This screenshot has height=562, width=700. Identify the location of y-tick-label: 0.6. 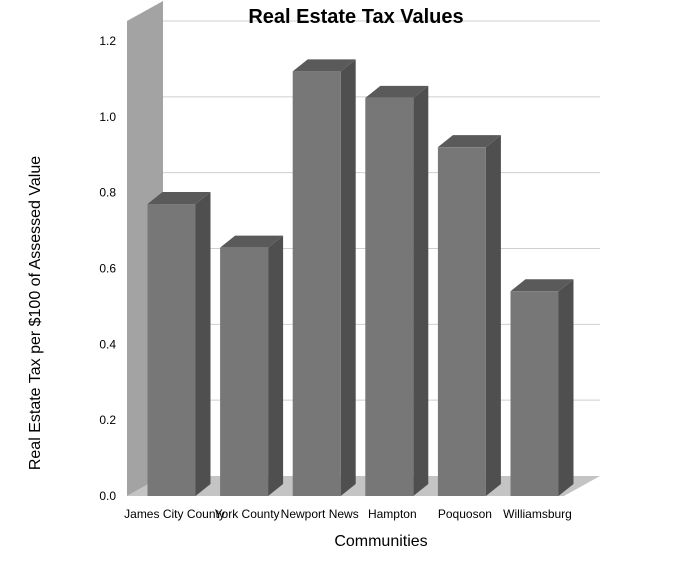
(107, 269).